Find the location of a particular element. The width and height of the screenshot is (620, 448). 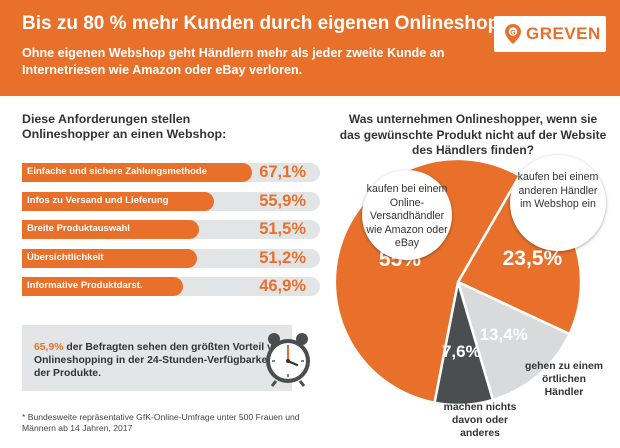

bar-value-label: 55,9% is located at coordinates (282, 200).